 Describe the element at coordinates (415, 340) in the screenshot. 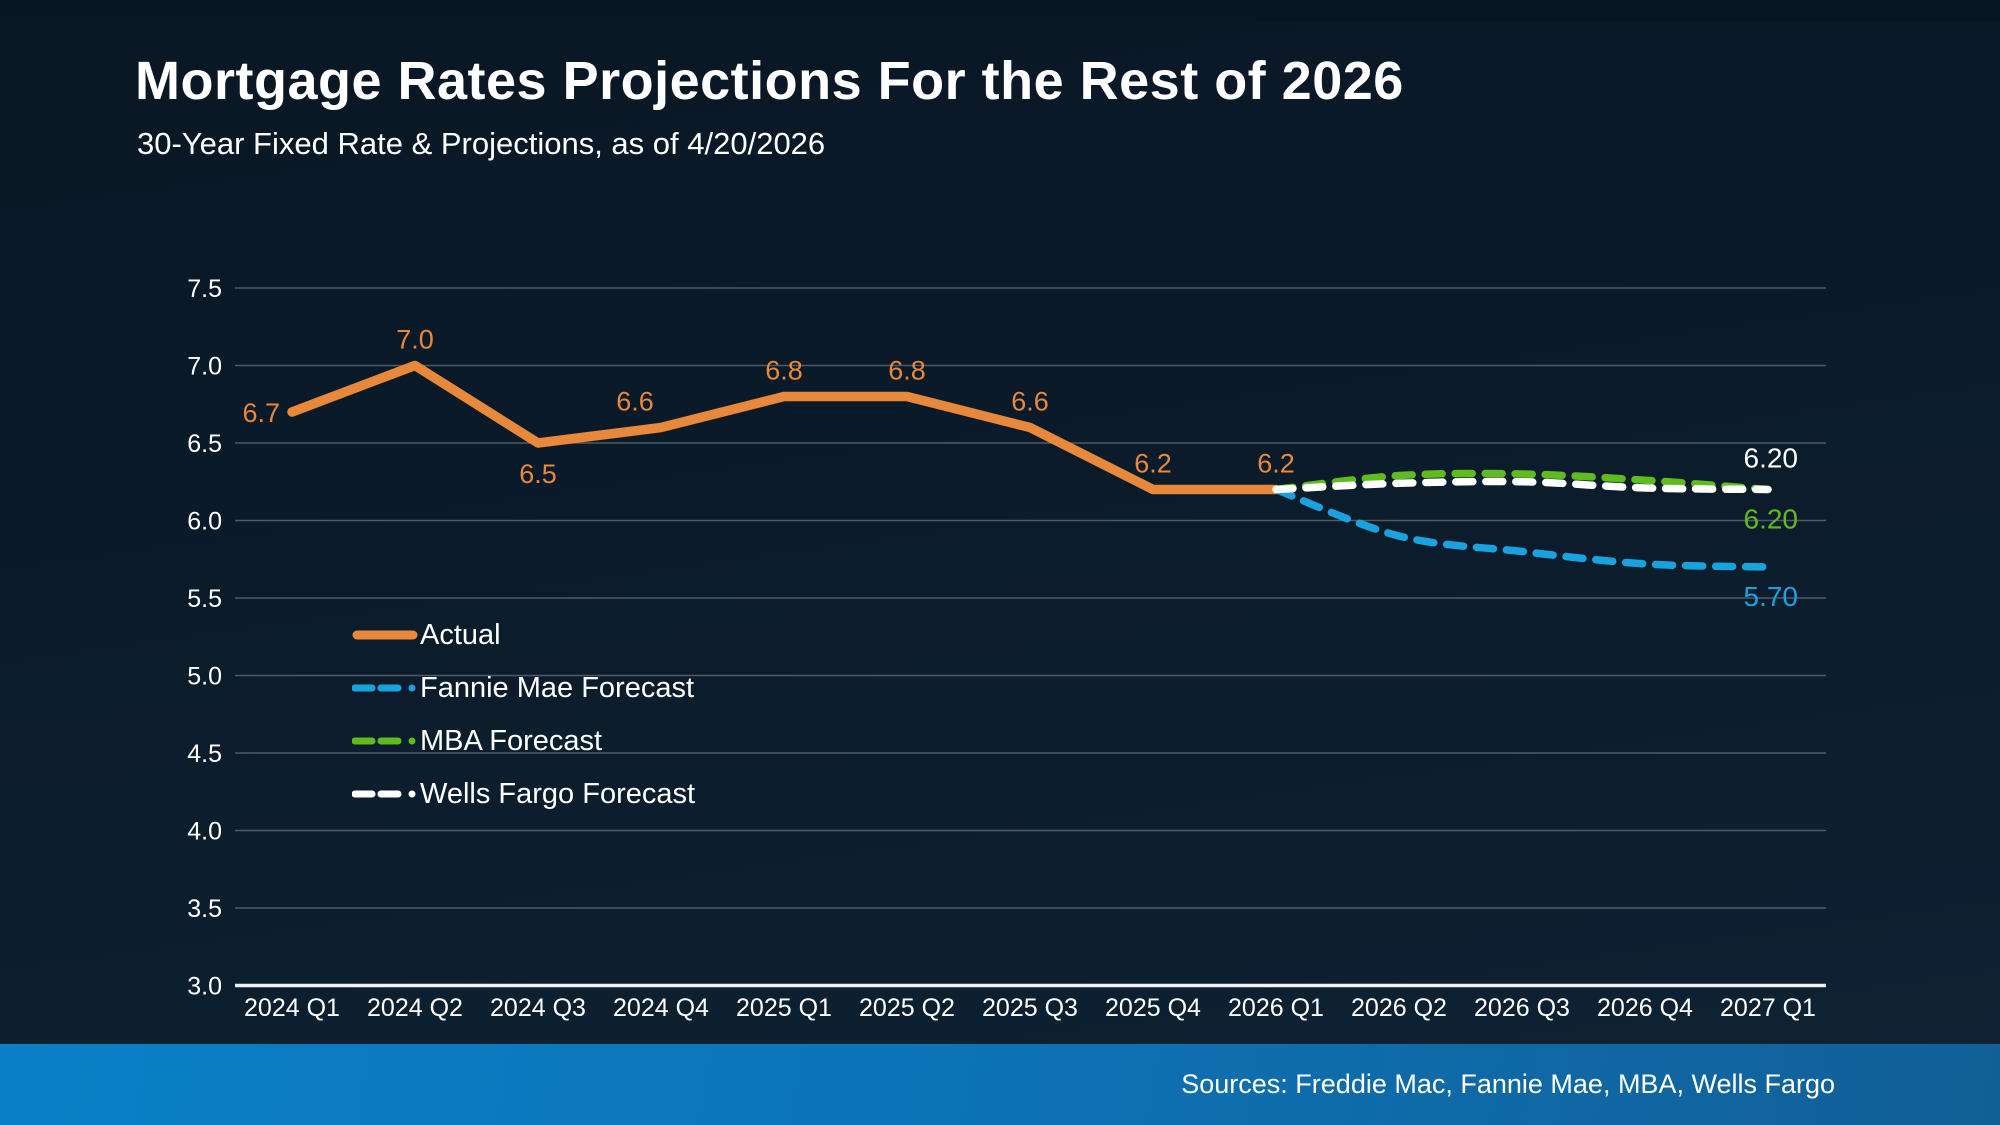

I see `data-label-actual: 7.0` at that location.